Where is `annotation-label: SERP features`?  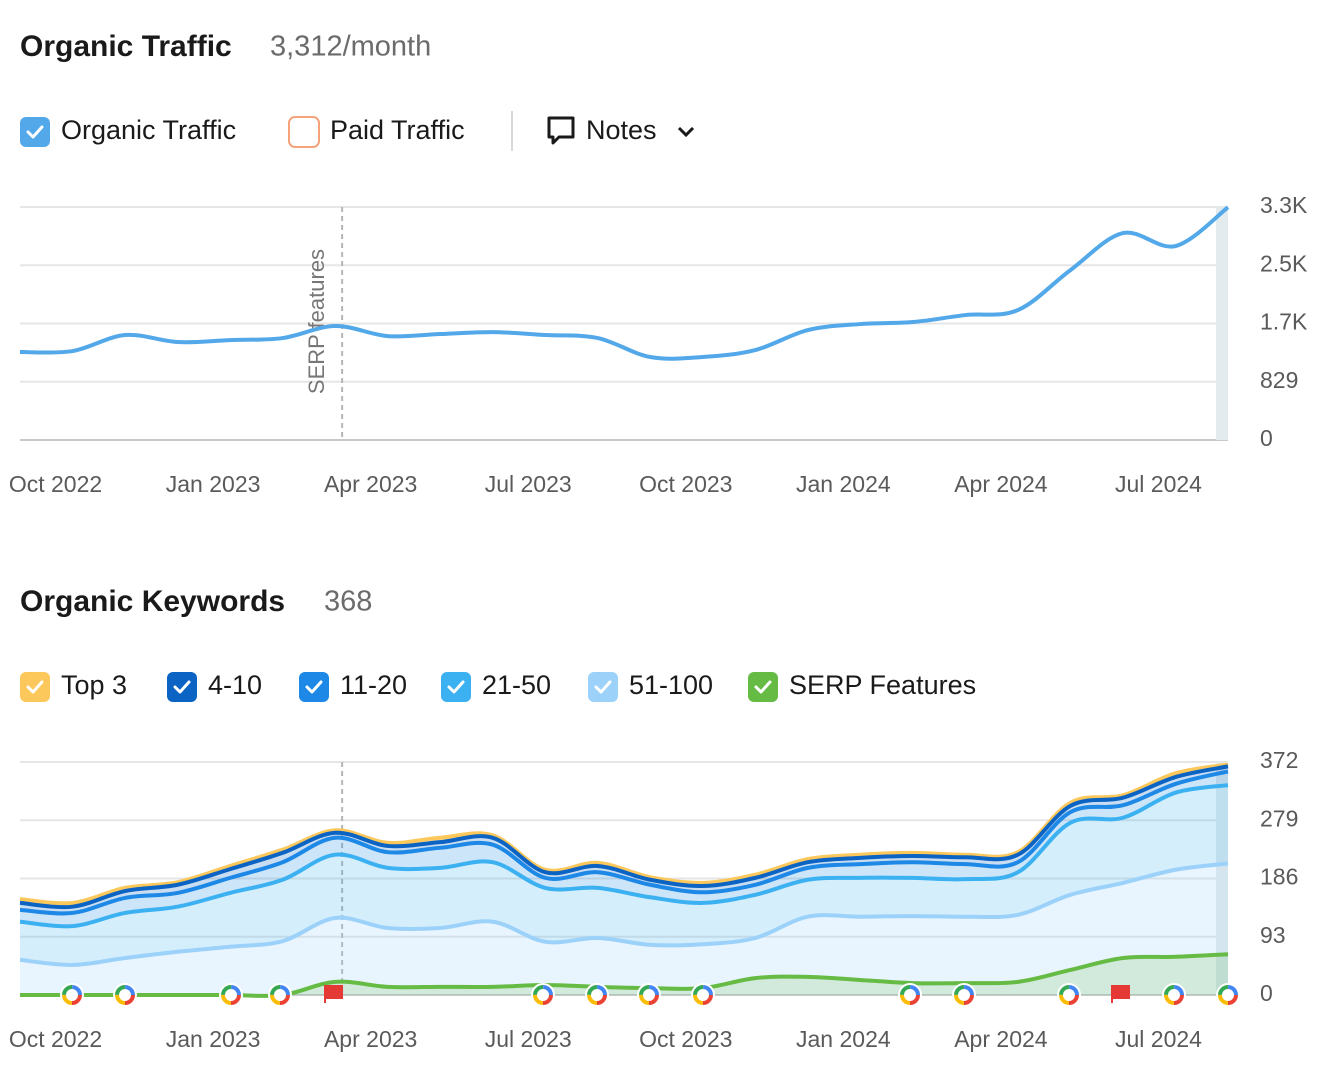
annotation-label: SERP features is located at coordinates (316, 321).